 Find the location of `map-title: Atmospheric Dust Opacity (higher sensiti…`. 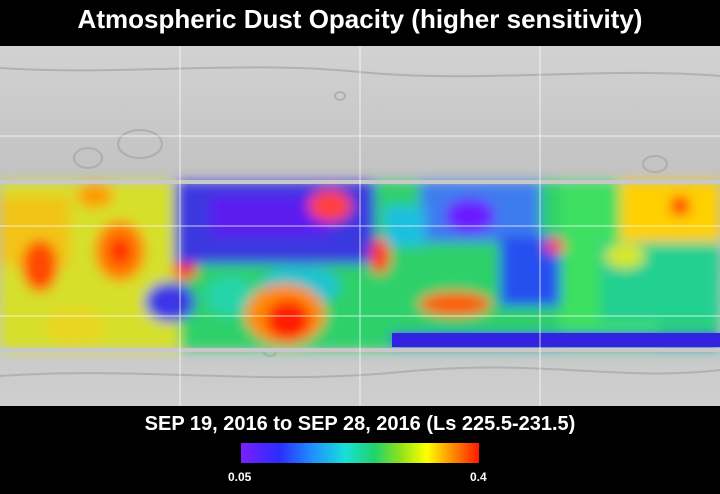

map-title: Atmospheric Dust Opacity (higher sensiti… is located at coordinates (360, 19).